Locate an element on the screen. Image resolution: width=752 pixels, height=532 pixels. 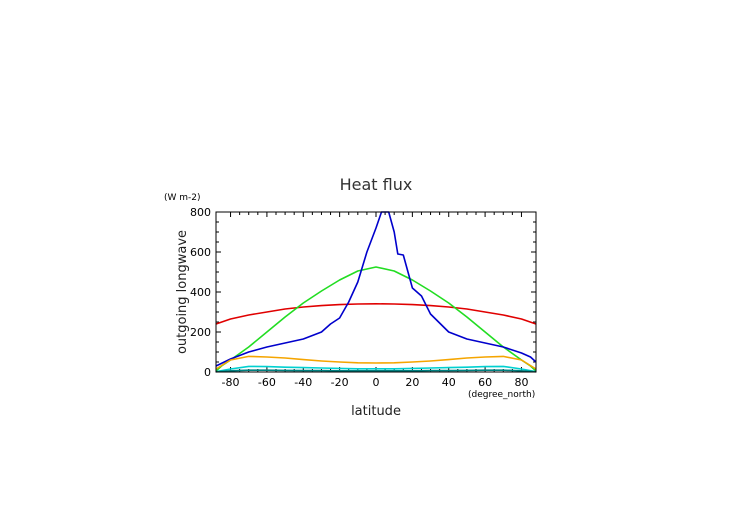
y-tick-label: 600 is located at coordinates (200, 252).